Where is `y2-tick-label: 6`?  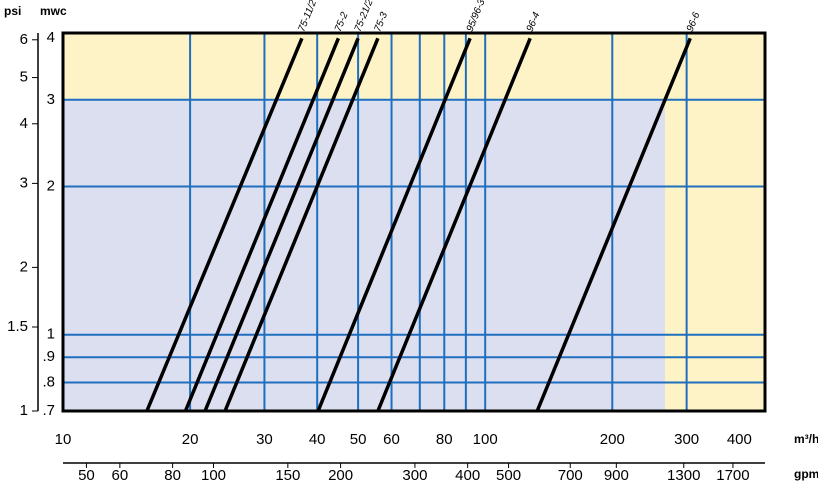
y2-tick-label: 6 is located at coordinates (24, 39).